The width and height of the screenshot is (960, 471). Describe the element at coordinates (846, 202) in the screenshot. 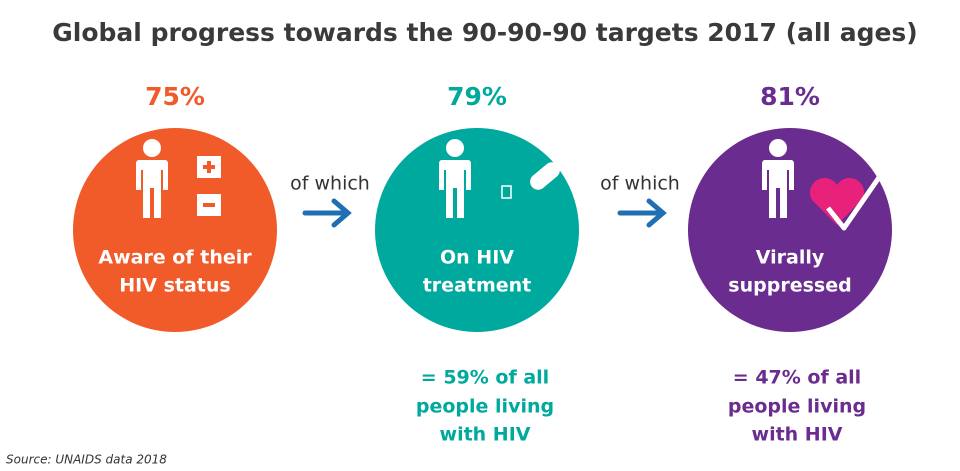

I see `heart-icon` at that location.